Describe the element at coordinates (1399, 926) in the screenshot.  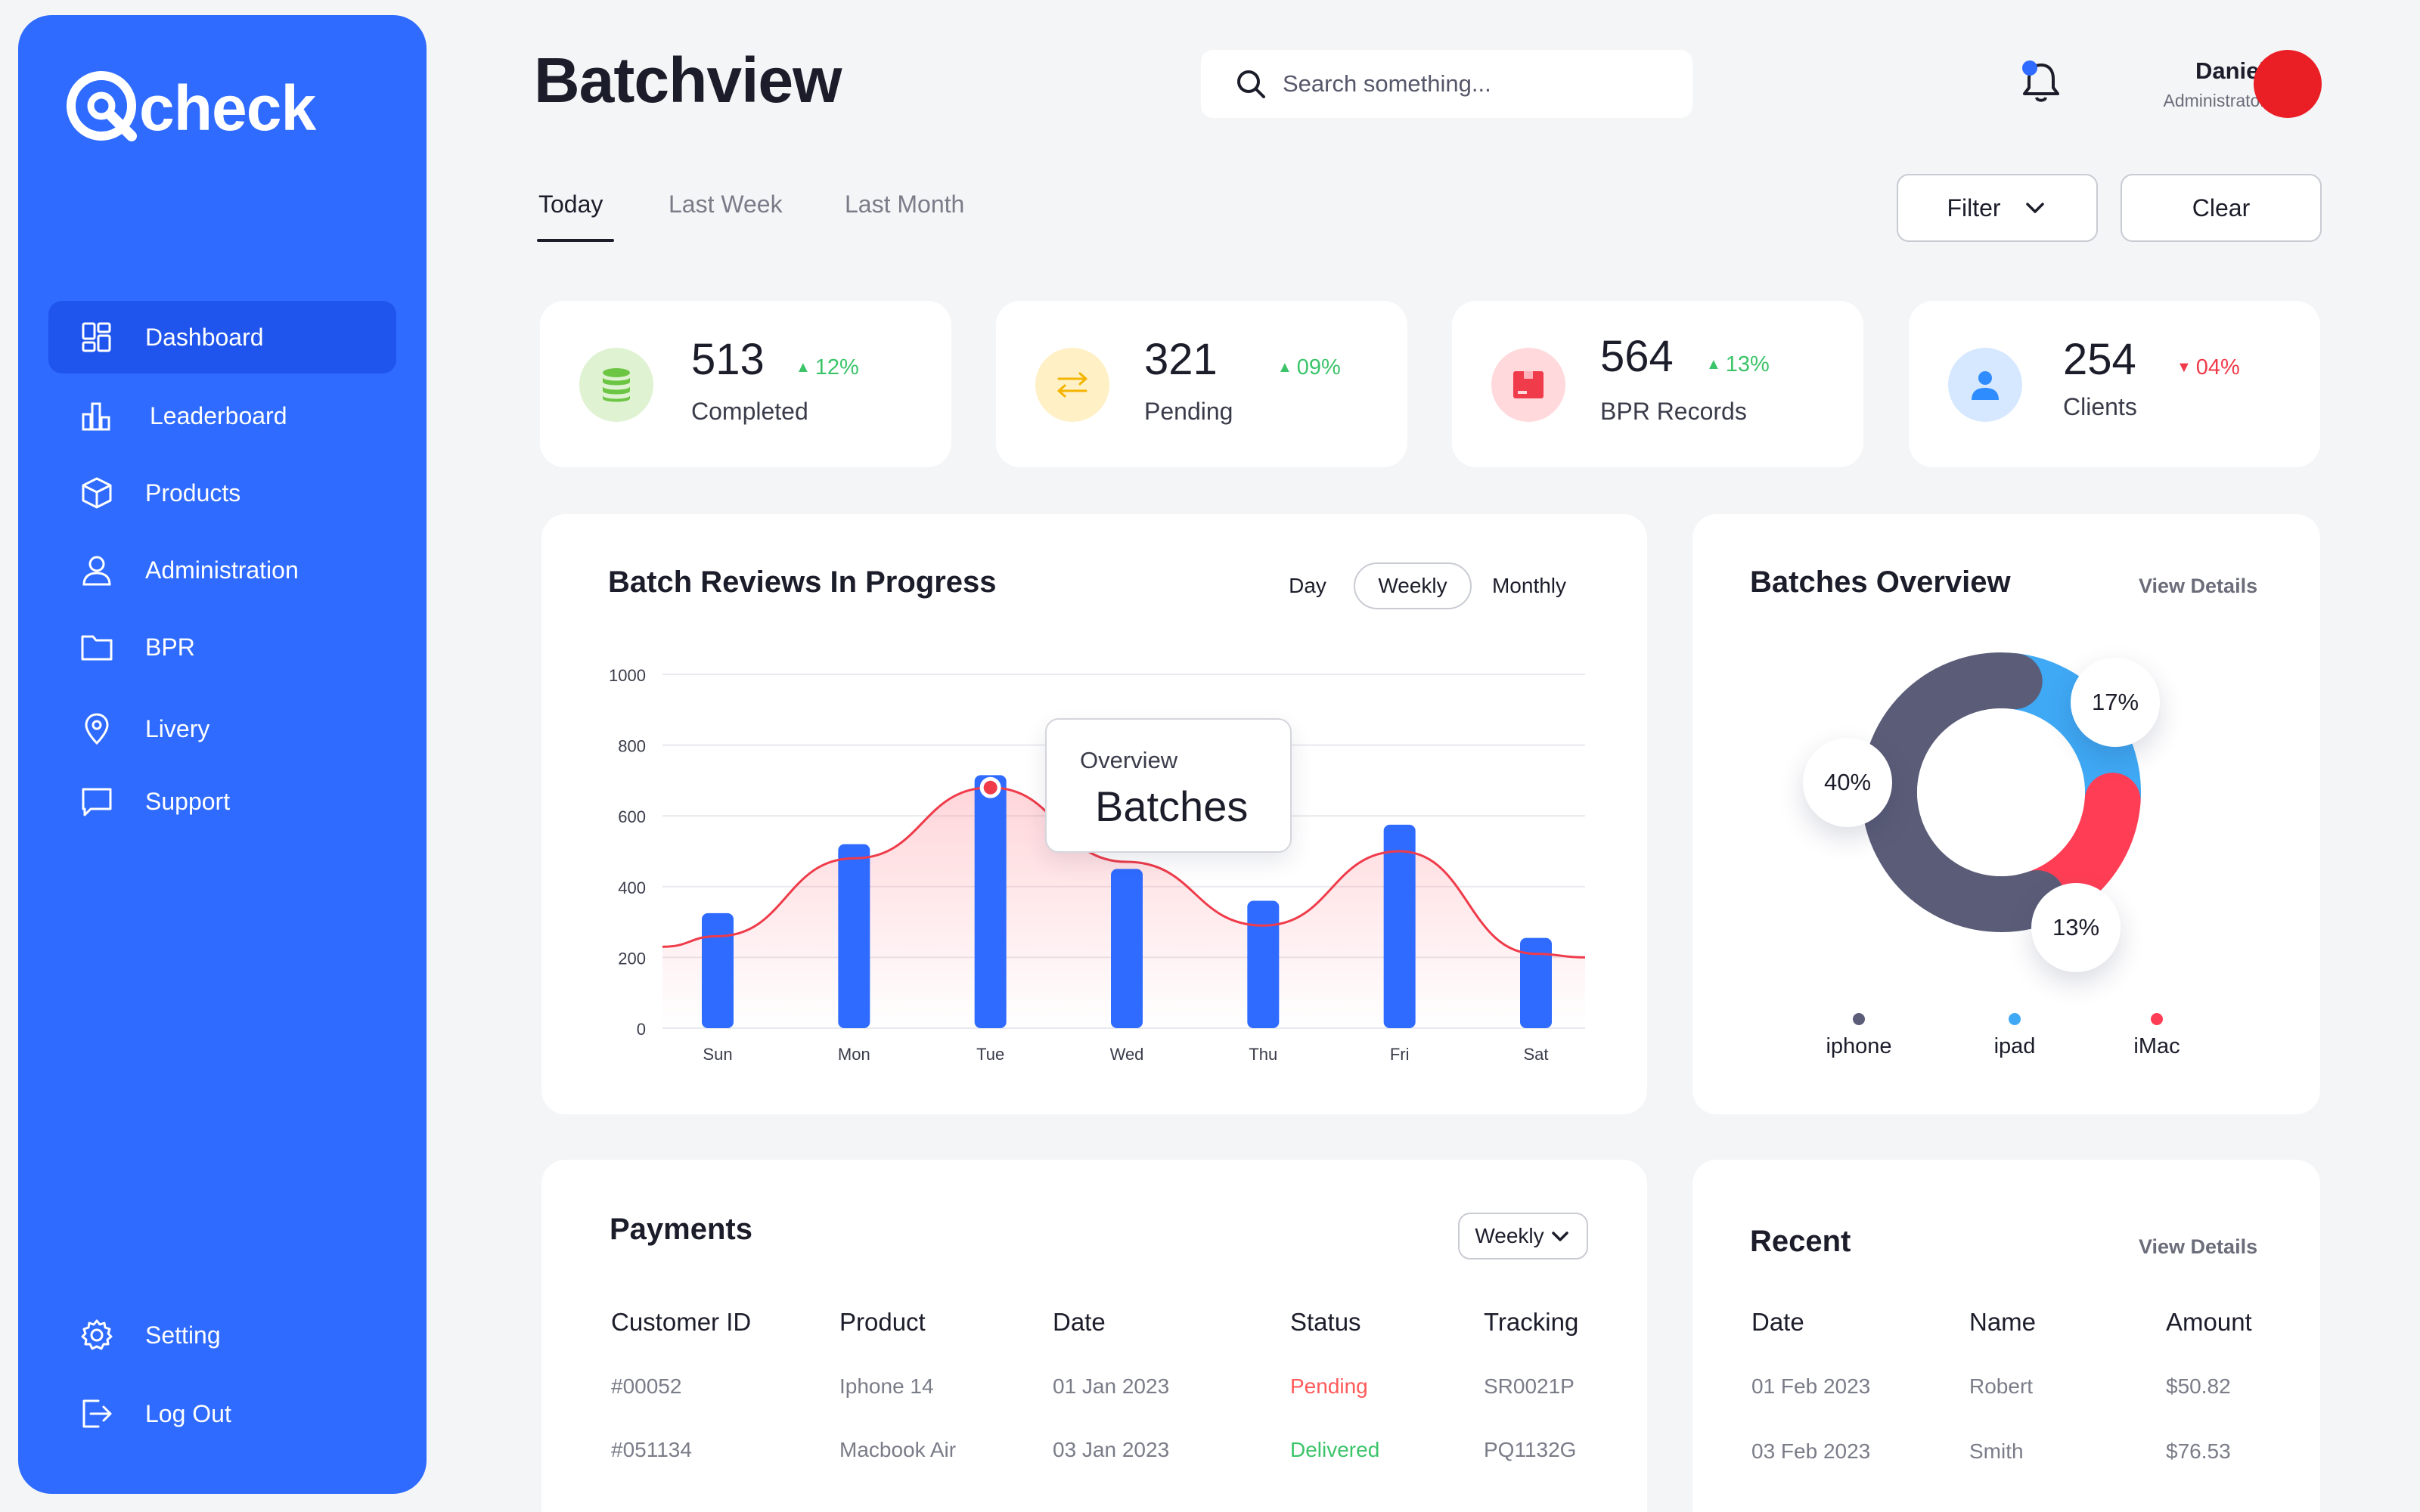
I see `bar-fri` at that location.